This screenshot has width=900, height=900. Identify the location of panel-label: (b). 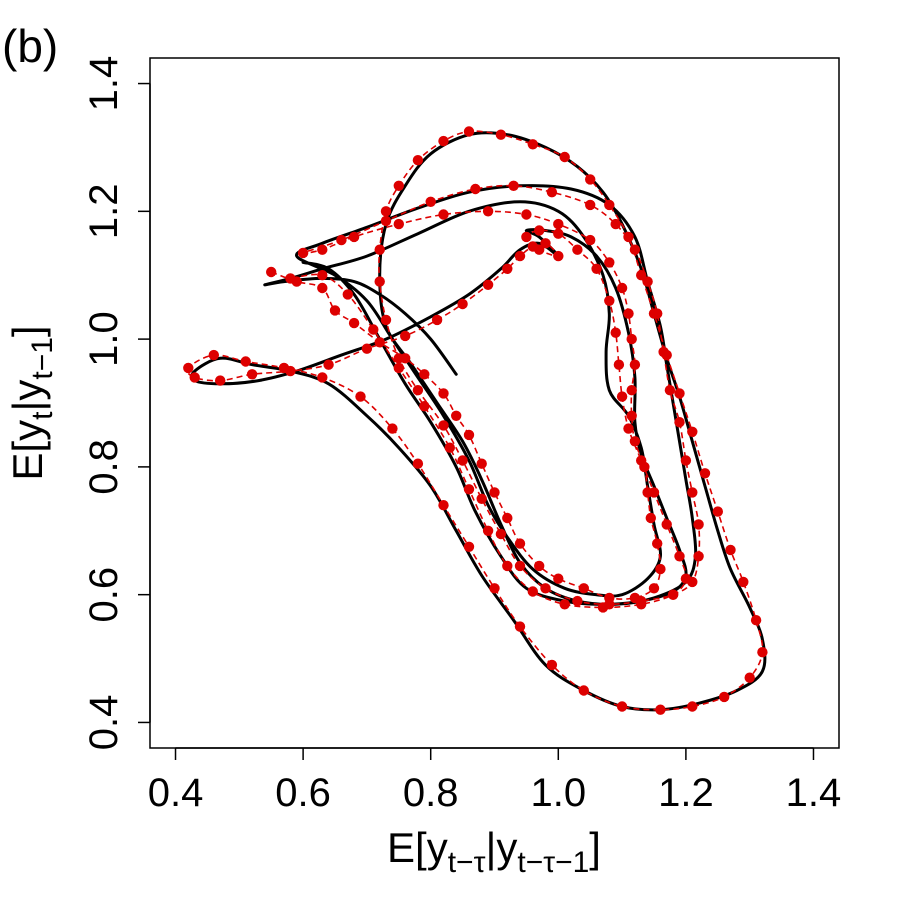
(30, 46).